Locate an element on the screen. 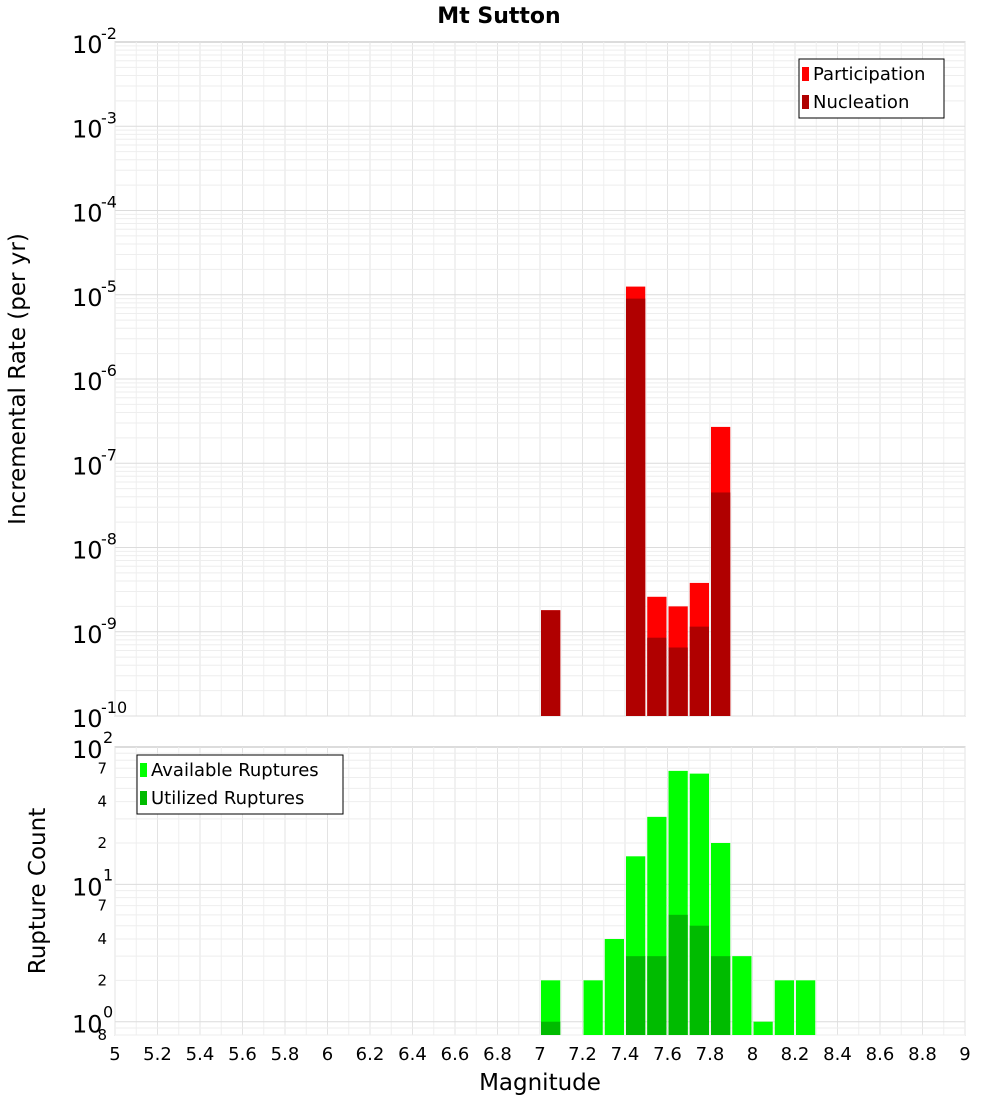  participation-legend-swatch is located at coordinates (805, 74).